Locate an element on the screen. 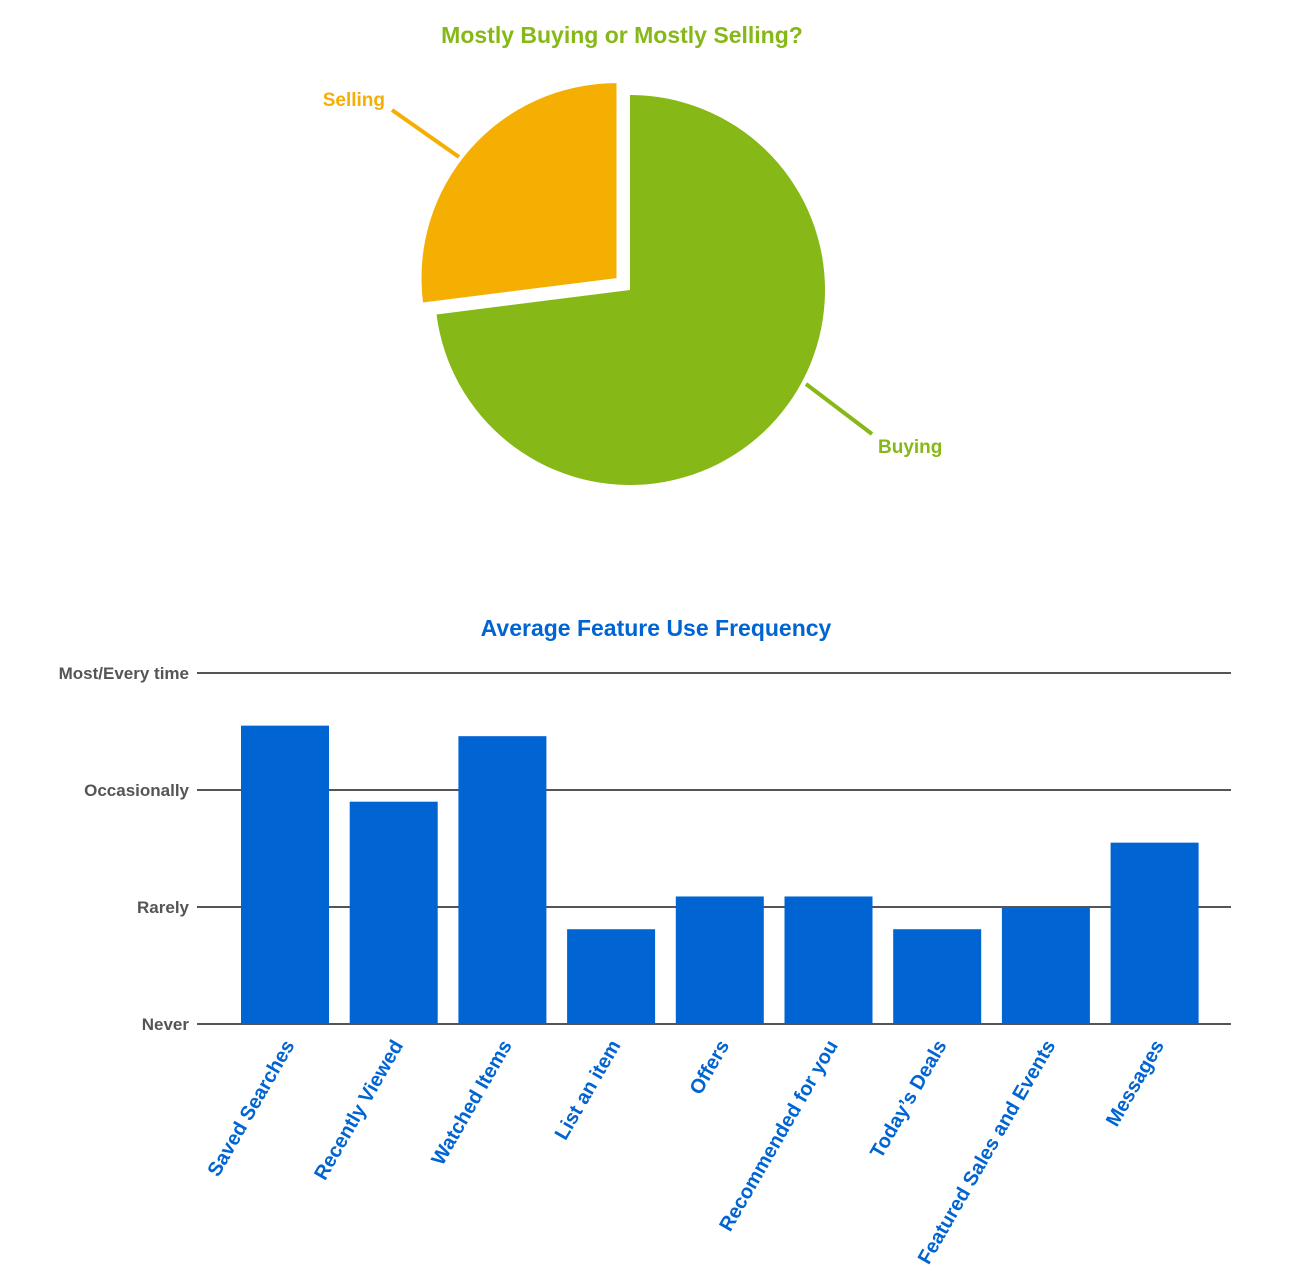  pie-slice-buying is located at coordinates (630, 290).